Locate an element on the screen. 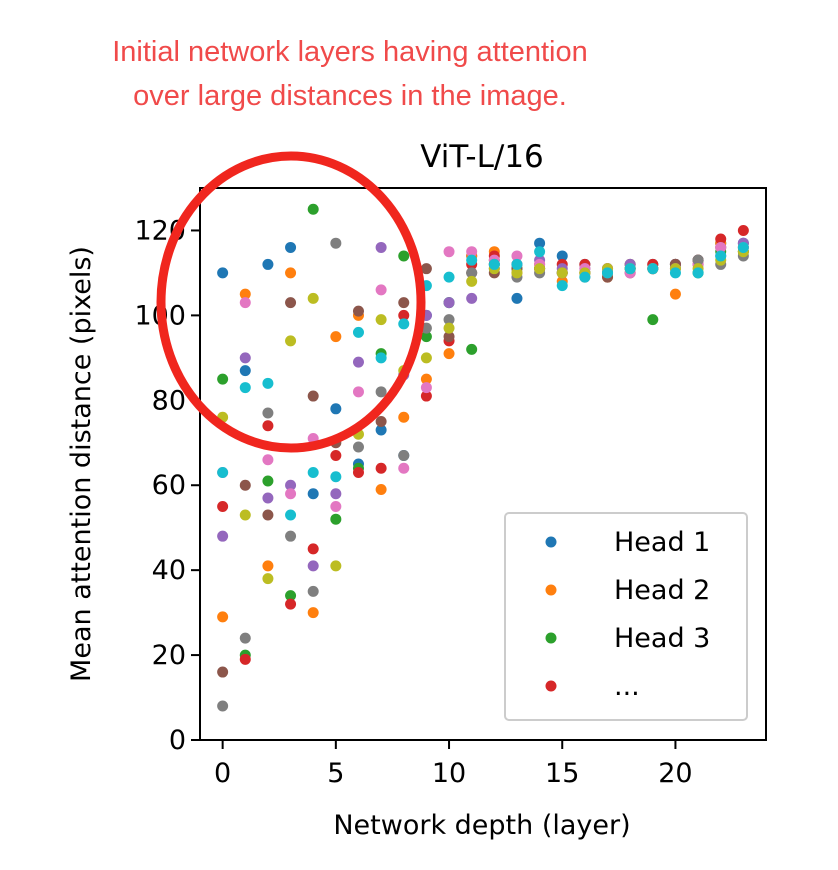  x-tick-label: 10 is located at coordinates (449, 773).